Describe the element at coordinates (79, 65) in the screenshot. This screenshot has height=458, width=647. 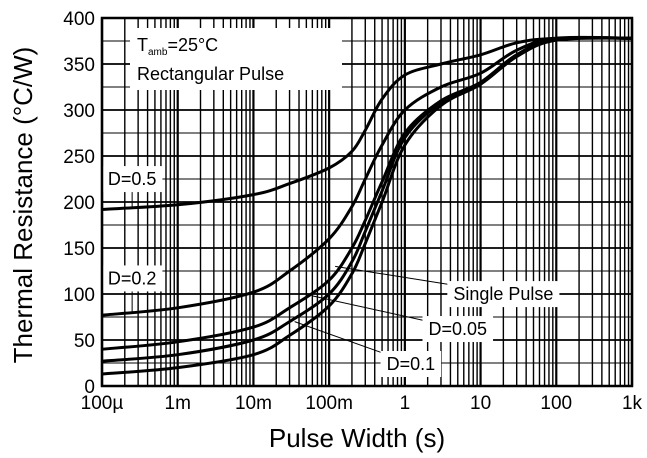
I see `y-tick-label: 350` at that location.